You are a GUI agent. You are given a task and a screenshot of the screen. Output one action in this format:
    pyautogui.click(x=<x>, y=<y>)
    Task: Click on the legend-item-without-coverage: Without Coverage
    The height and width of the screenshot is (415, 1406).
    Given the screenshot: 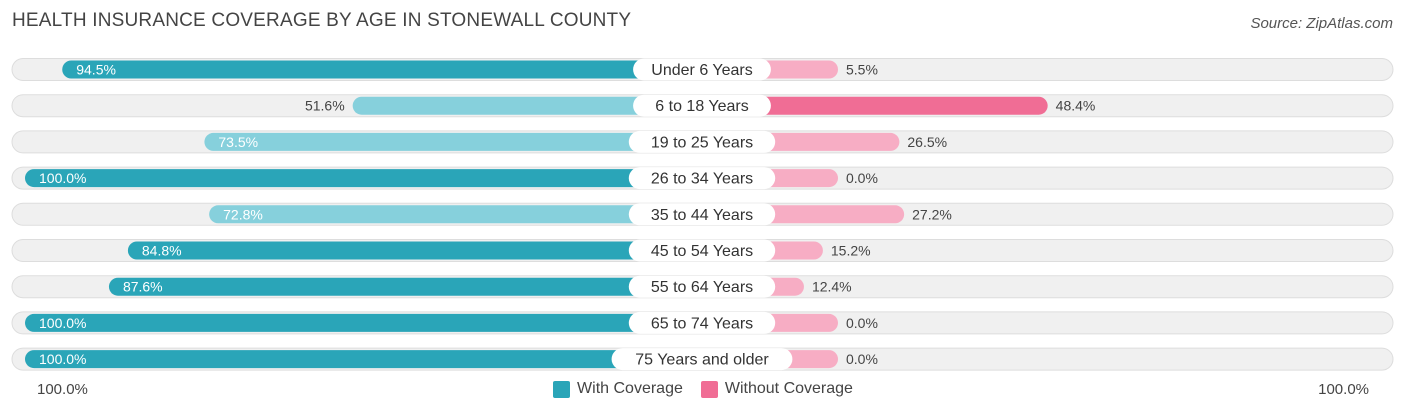 What is the action you would take?
    pyautogui.click(x=776, y=389)
    